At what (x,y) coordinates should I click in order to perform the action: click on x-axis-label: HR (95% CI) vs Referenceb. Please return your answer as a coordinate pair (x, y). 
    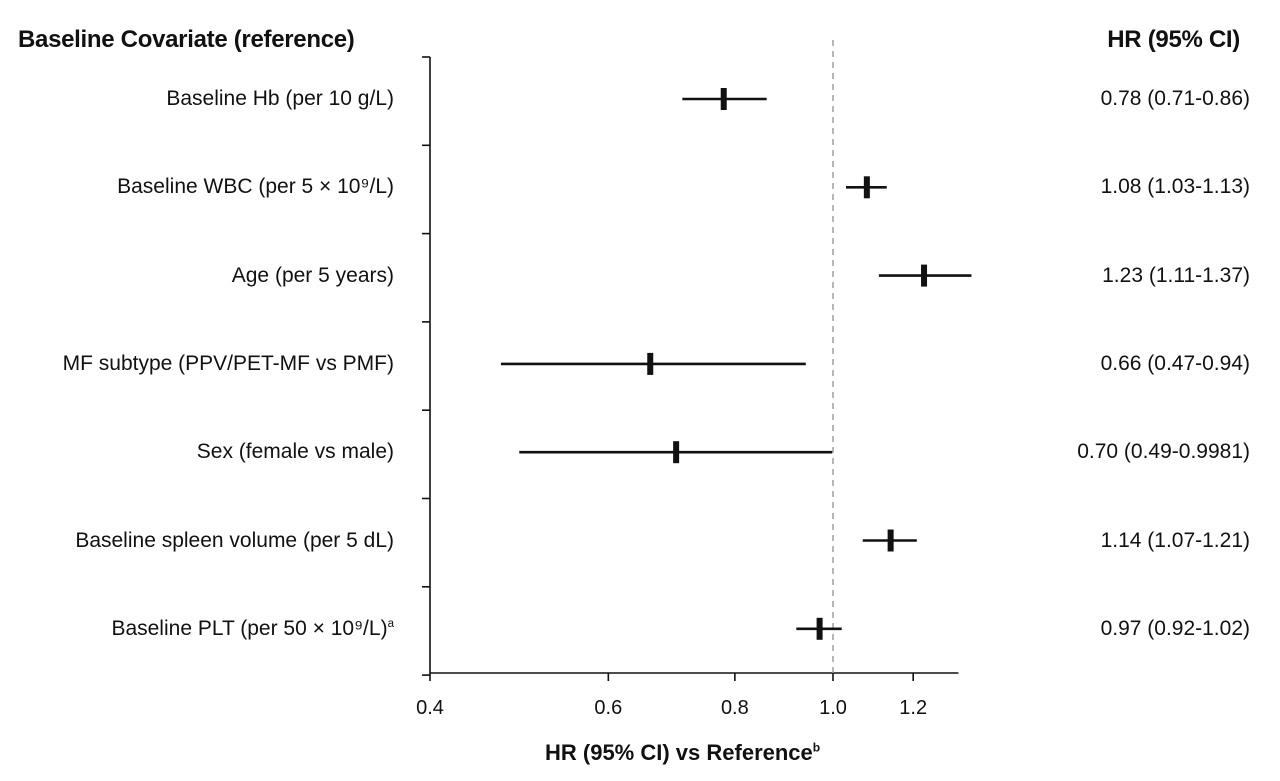
    Looking at the image, I should click on (682, 753).